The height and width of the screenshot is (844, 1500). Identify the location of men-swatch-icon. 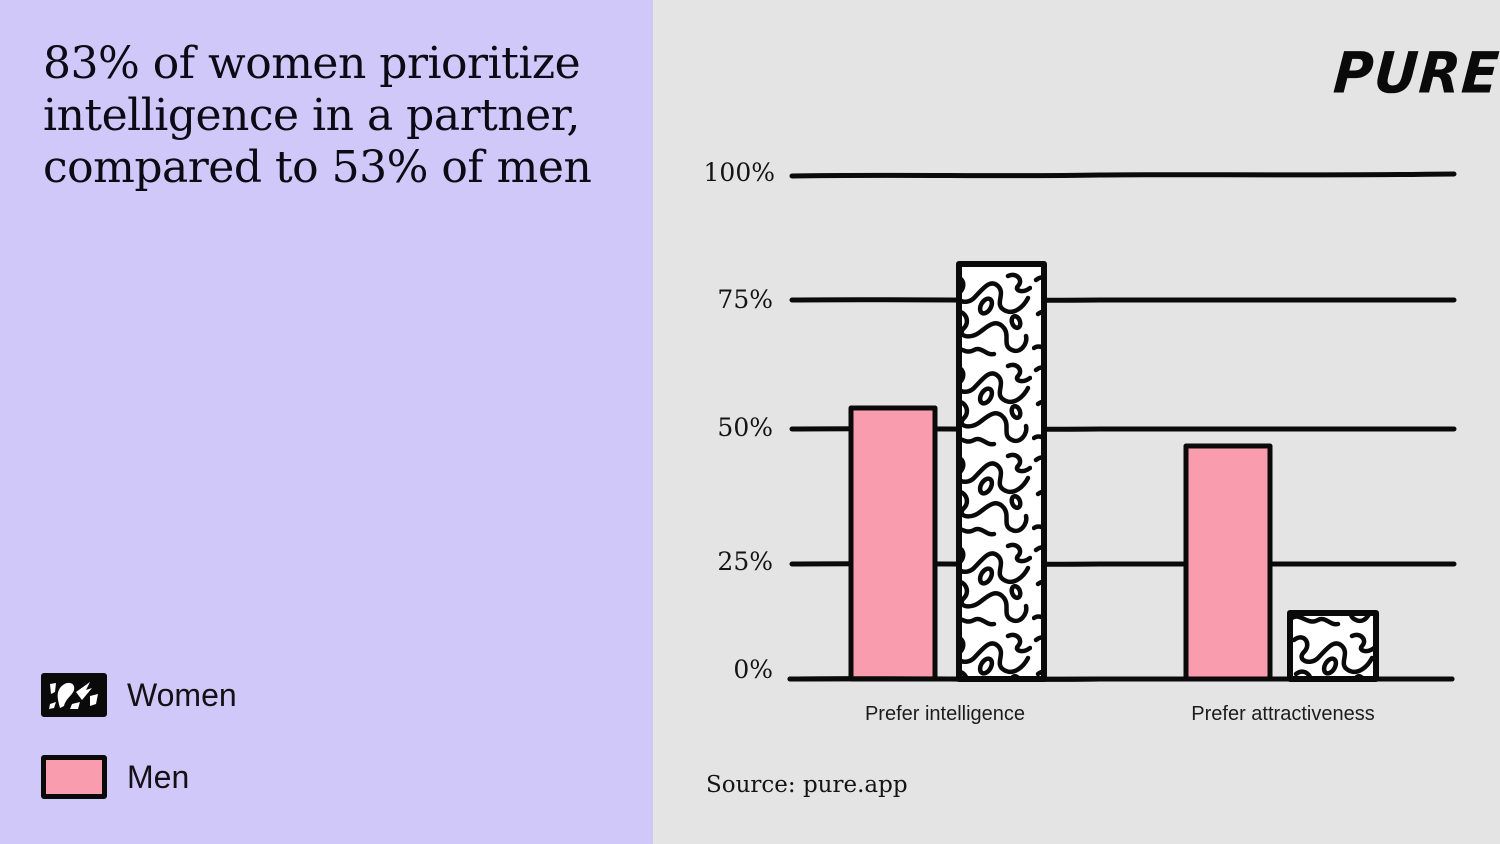
(74, 777).